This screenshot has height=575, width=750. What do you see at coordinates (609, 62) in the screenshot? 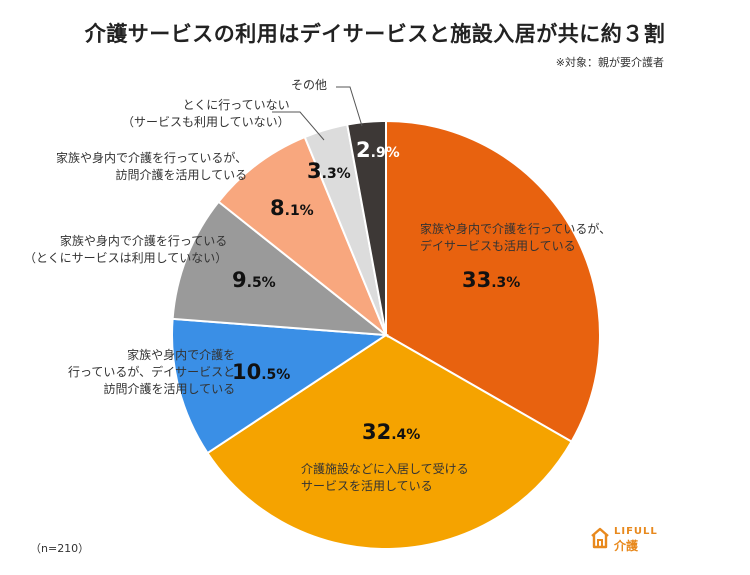
I see `target-note: ※対象：親が要介護者` at bounding box center [609, 62].